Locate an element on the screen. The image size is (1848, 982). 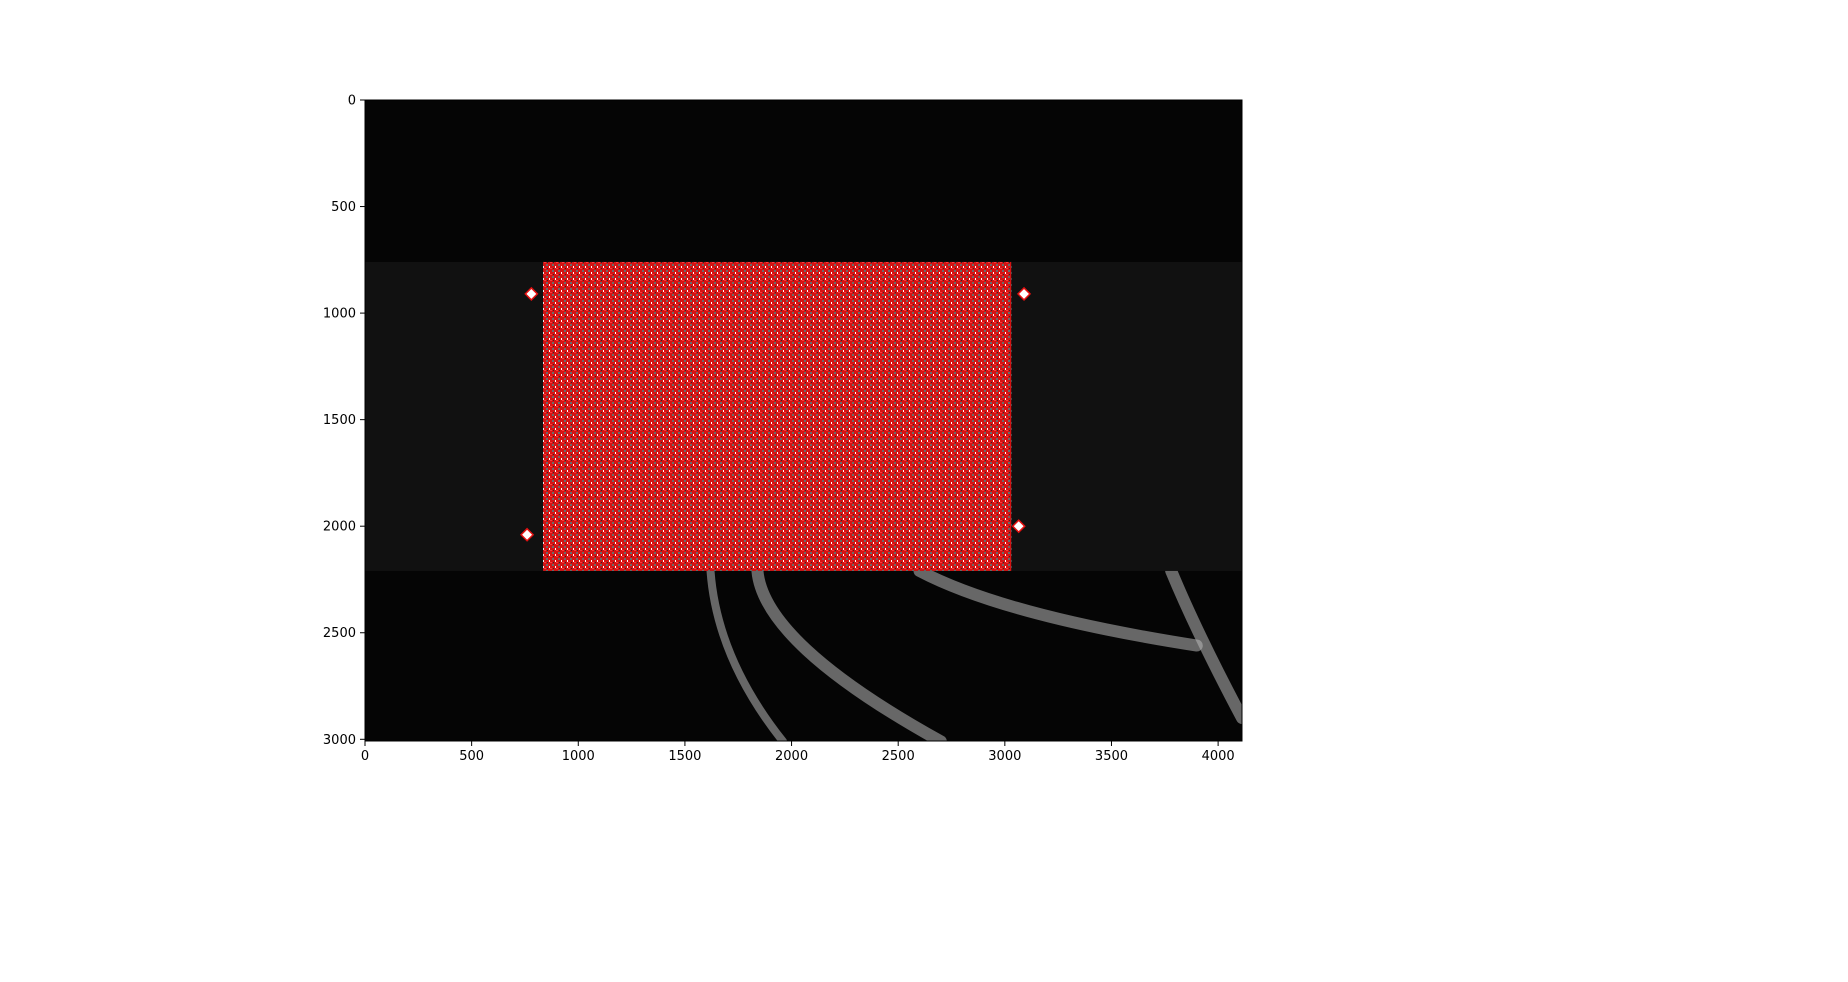
speckle-region is located at coordinates (777, 416).